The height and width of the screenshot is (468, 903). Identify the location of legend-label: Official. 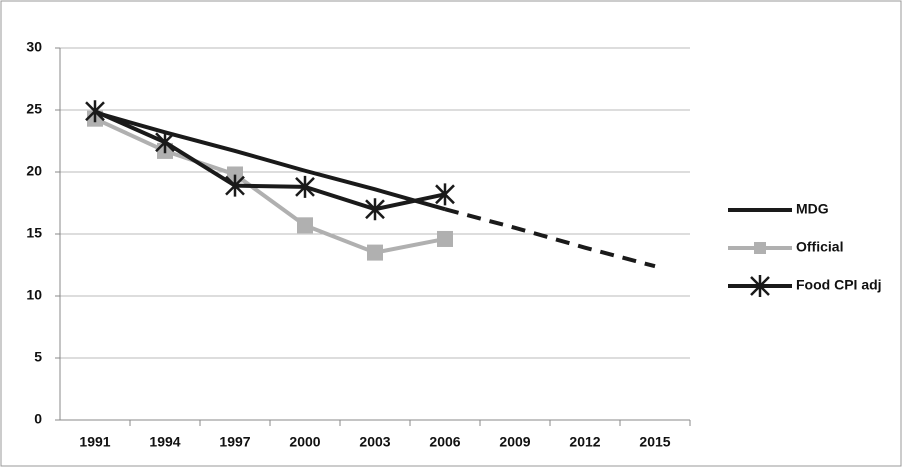
(819, 247).